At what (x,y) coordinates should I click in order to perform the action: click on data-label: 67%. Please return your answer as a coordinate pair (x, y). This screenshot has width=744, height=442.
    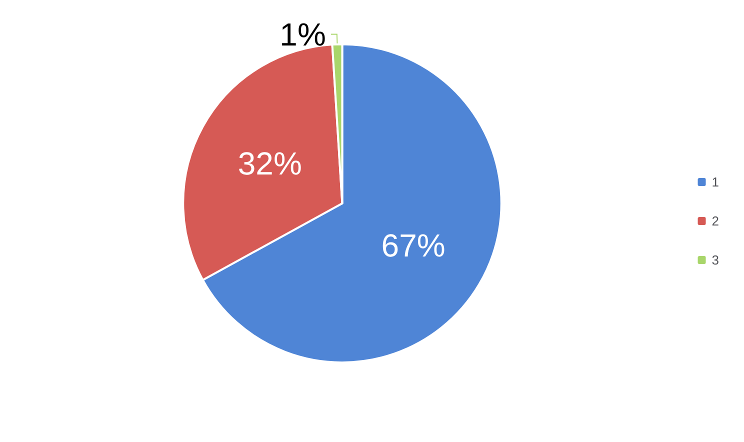
    Looking at the image, I should click on (413, 245).